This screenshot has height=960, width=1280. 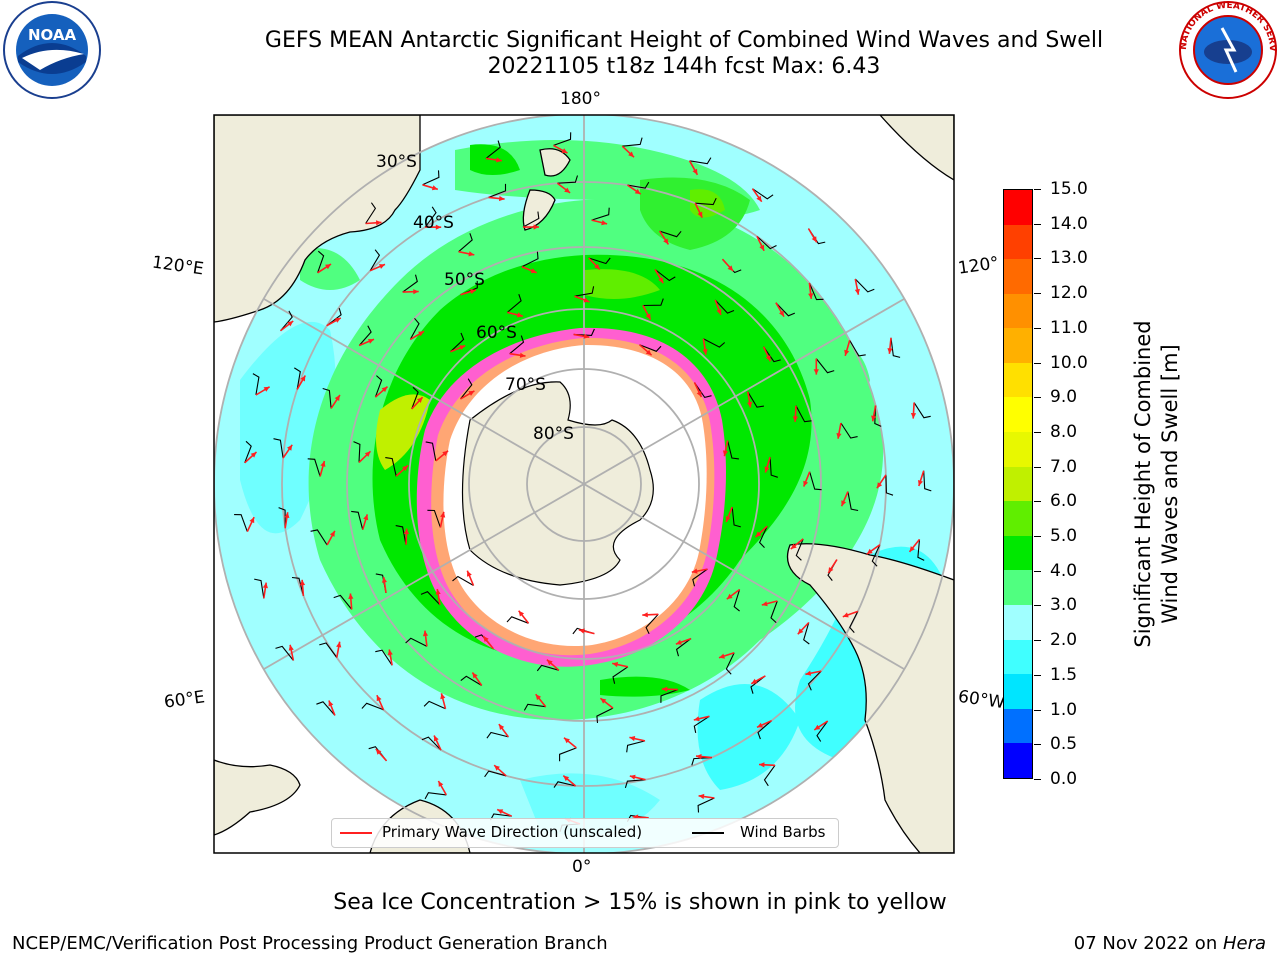 What do you see at coordinates (1069, 258) in the screenshot?
I see `colorbar-tick-label: 13.0` at bounding box center [1069, 258].